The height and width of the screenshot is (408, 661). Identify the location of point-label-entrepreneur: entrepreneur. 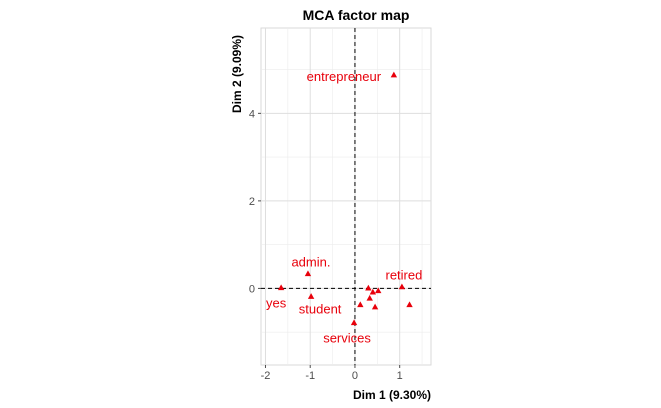
(344, 76).